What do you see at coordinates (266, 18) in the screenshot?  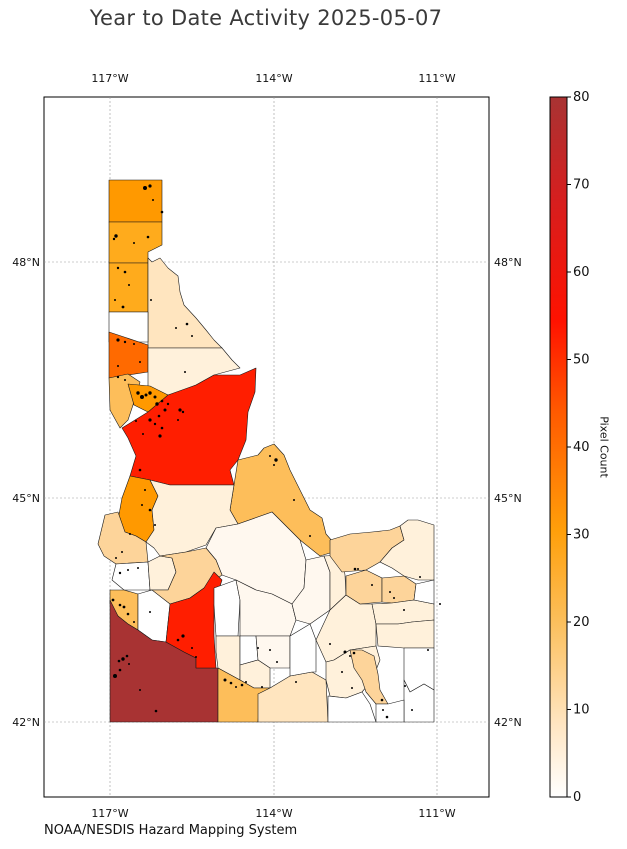 I see `map-title: Year to Date Activity 2025-05-07` at bounding box center [266, 18].